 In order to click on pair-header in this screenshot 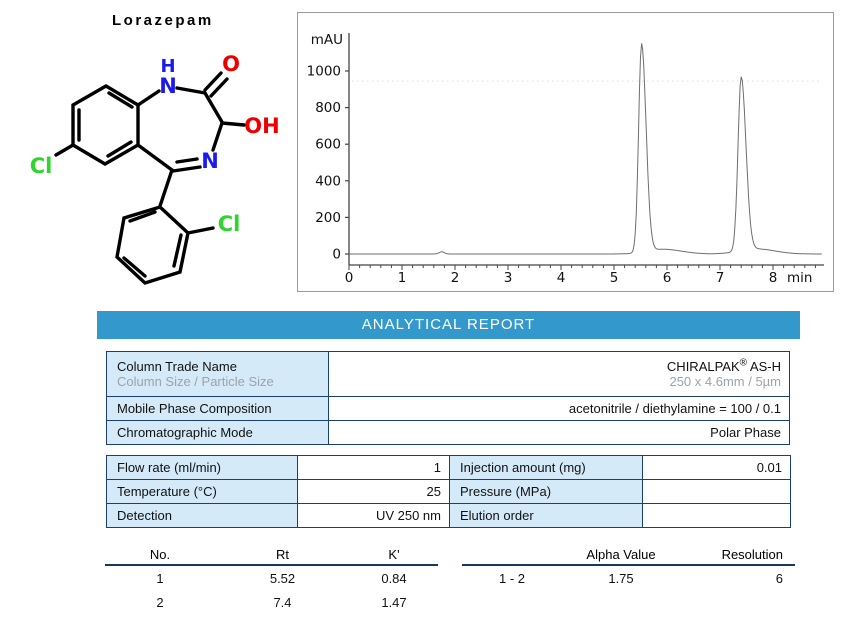, I will do `click(512, 555)`.